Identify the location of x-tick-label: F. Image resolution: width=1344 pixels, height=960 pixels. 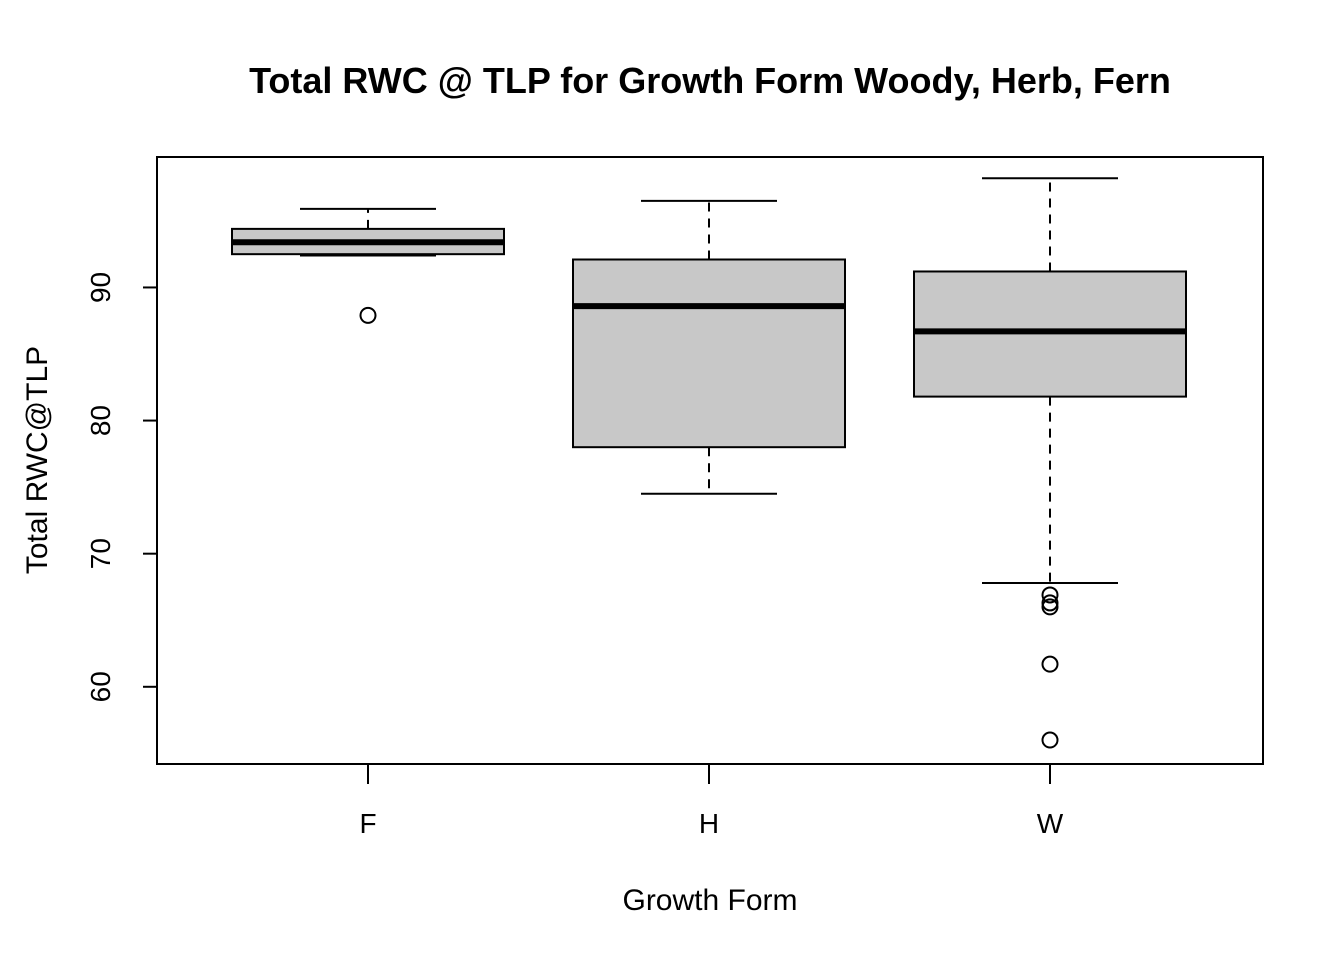
(367, 823).